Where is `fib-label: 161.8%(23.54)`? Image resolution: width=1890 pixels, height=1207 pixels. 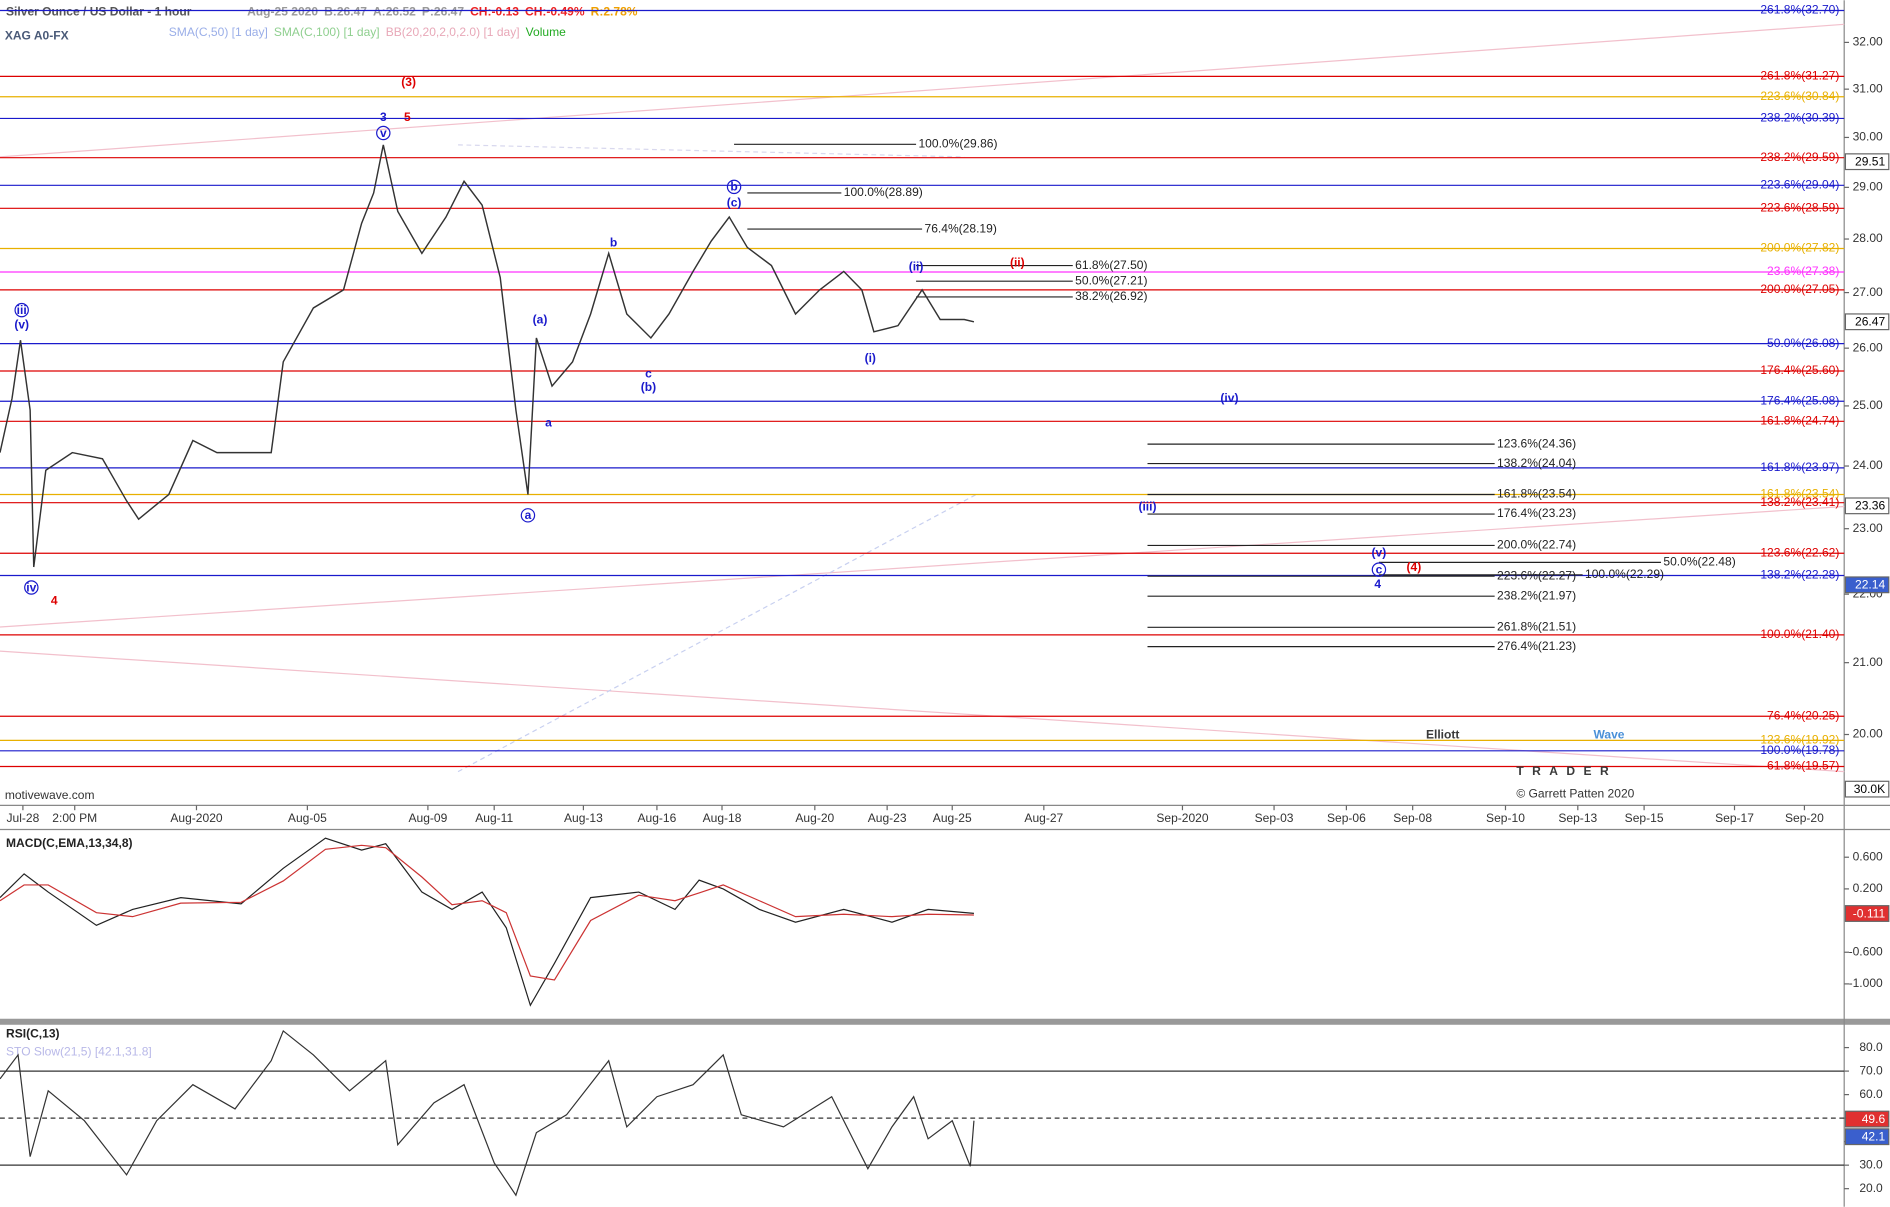 fib-label: 161.8%(23.54) is located at coordinates (1799, 494).